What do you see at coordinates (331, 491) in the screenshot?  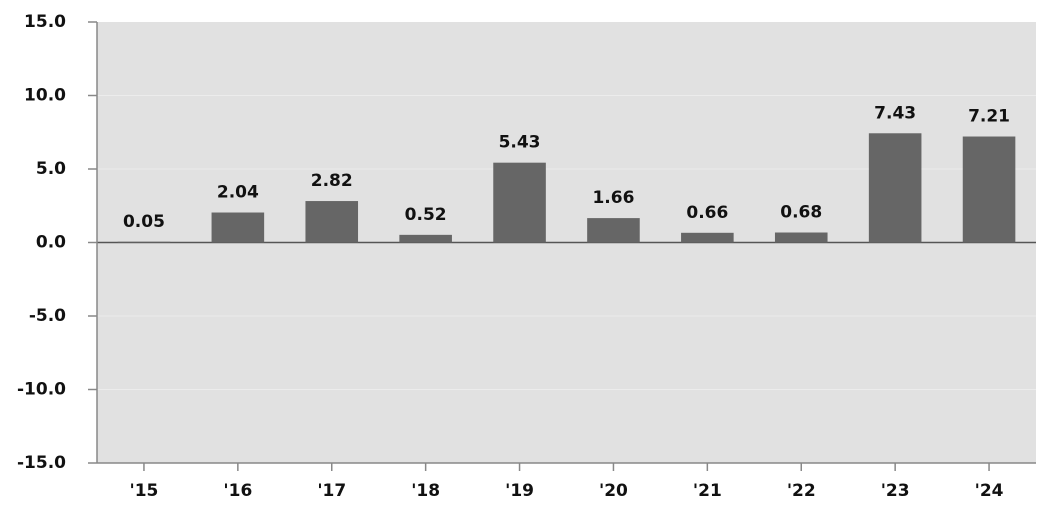 I see `x-tick-label: '17` at bounding box center [331, 491].